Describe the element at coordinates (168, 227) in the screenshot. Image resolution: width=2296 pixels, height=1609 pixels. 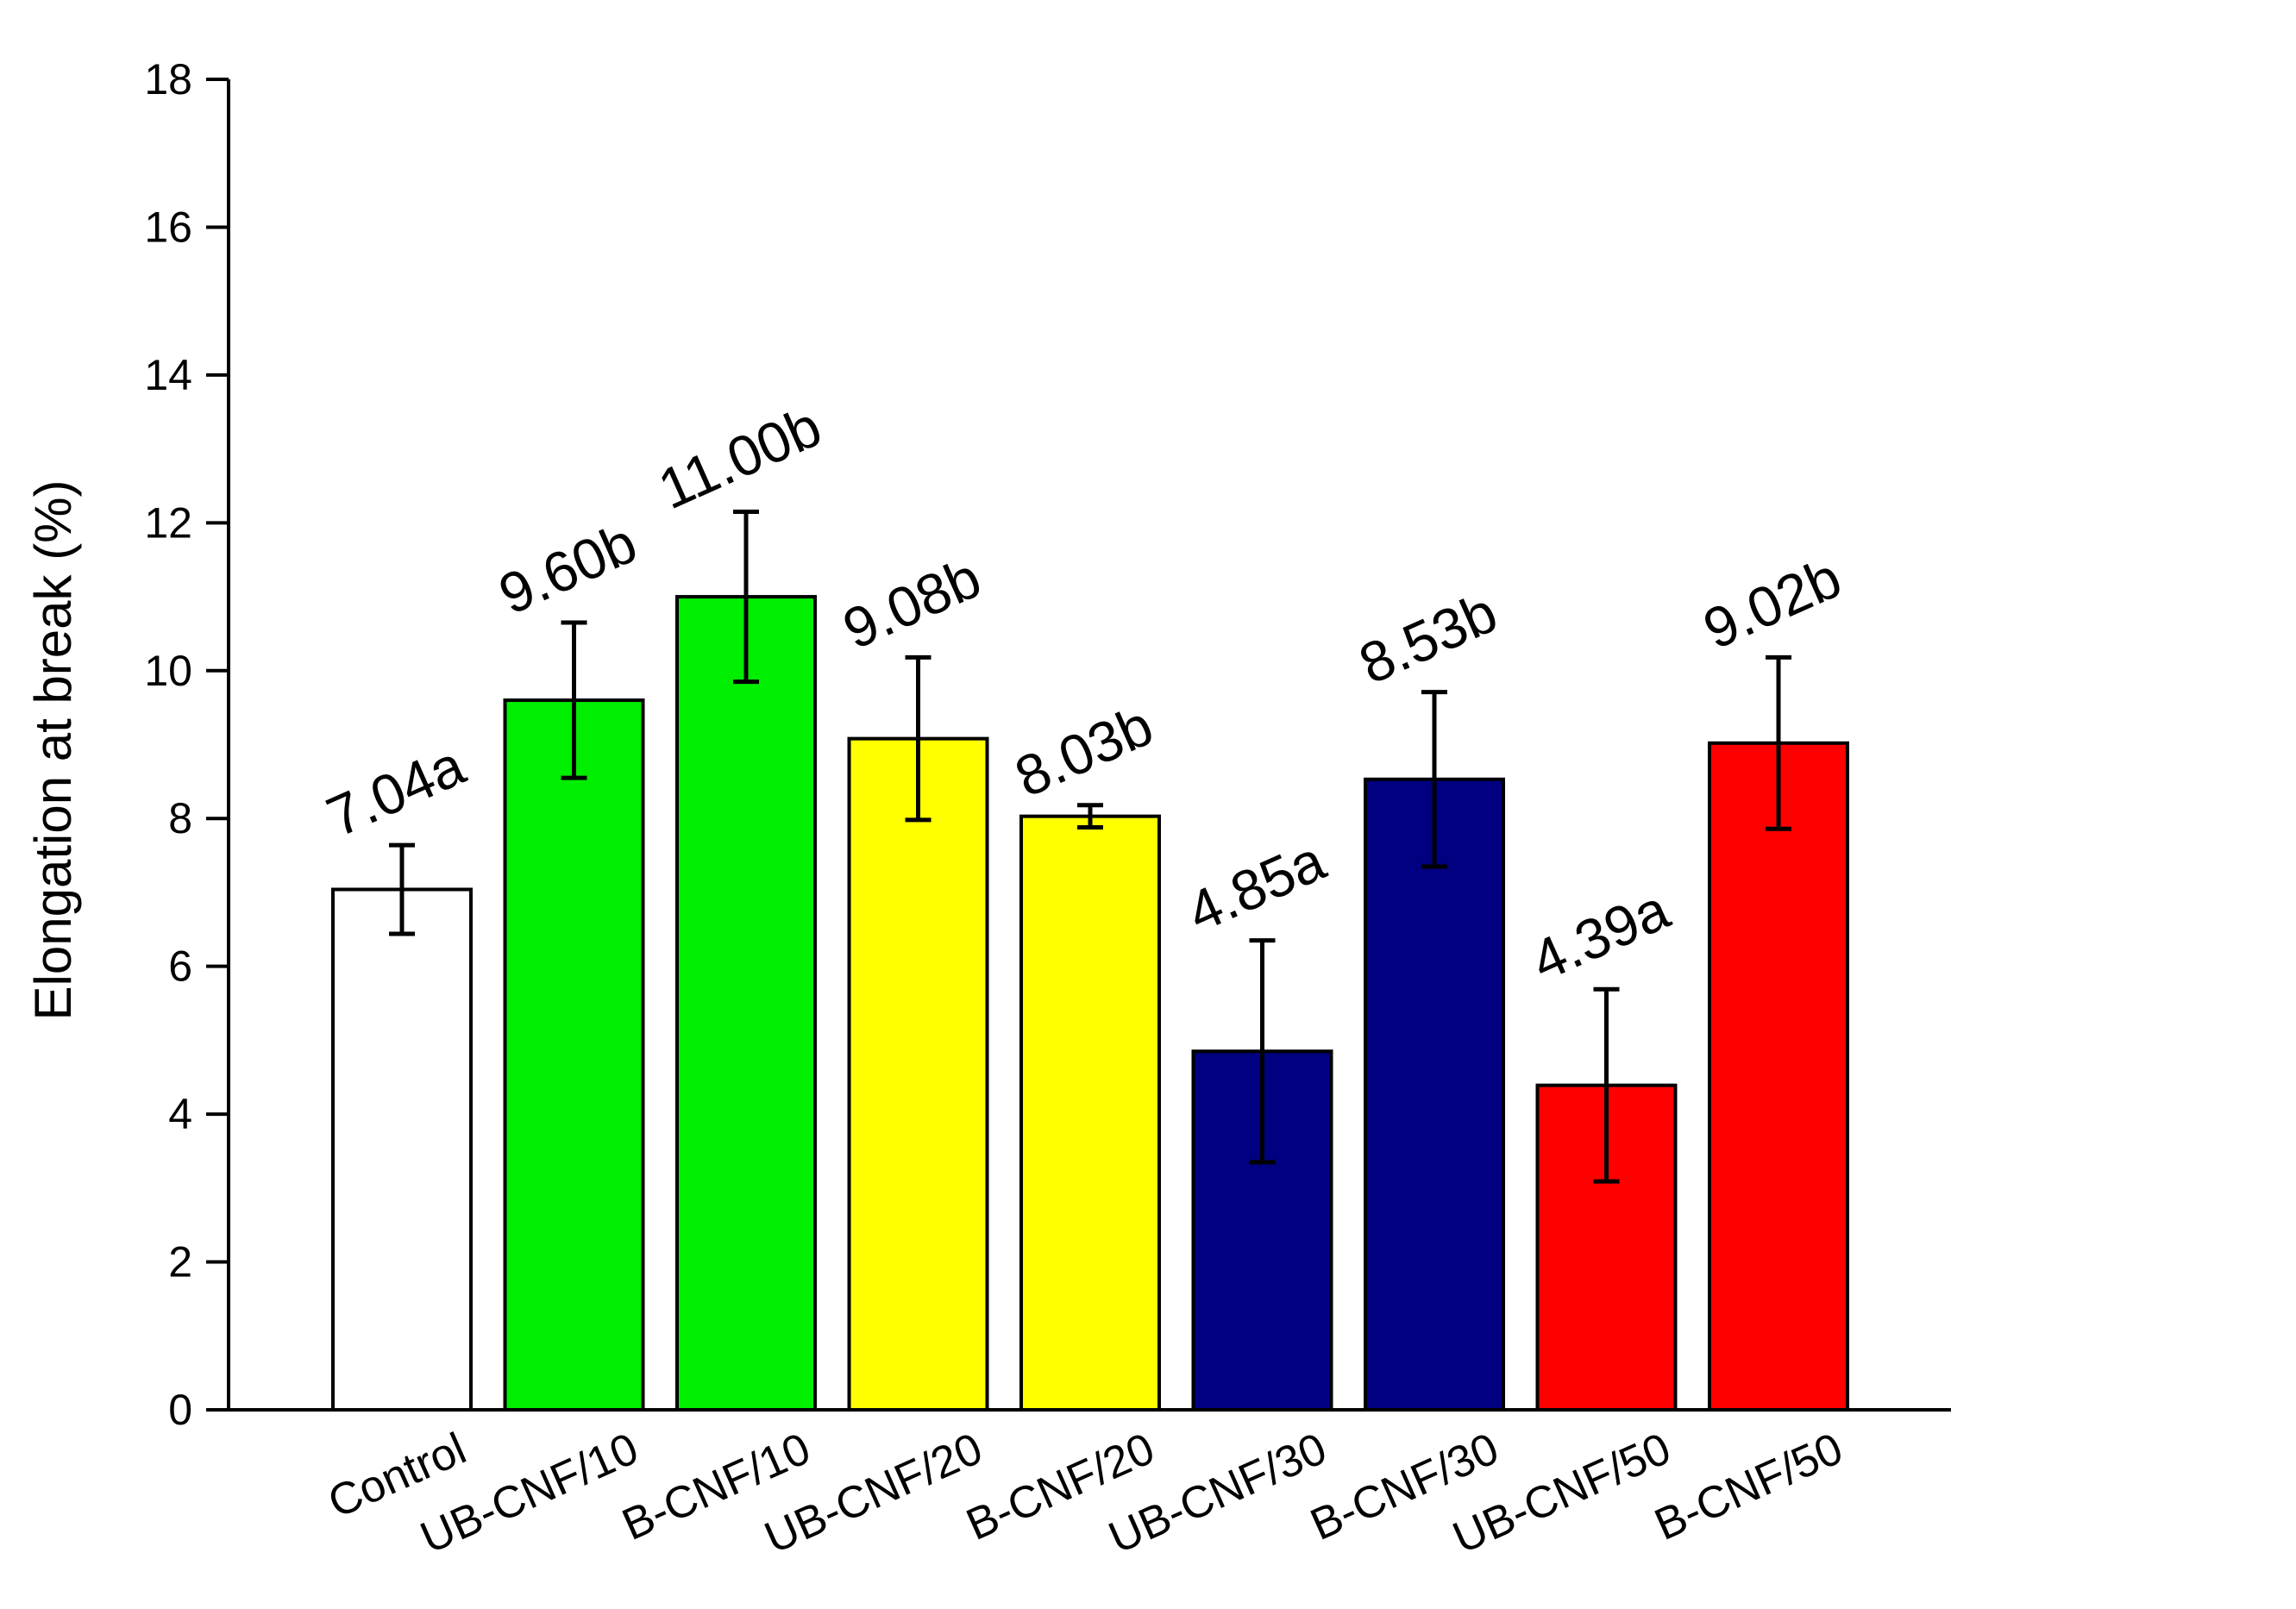
I see `y-tick-label: 16` at that location.